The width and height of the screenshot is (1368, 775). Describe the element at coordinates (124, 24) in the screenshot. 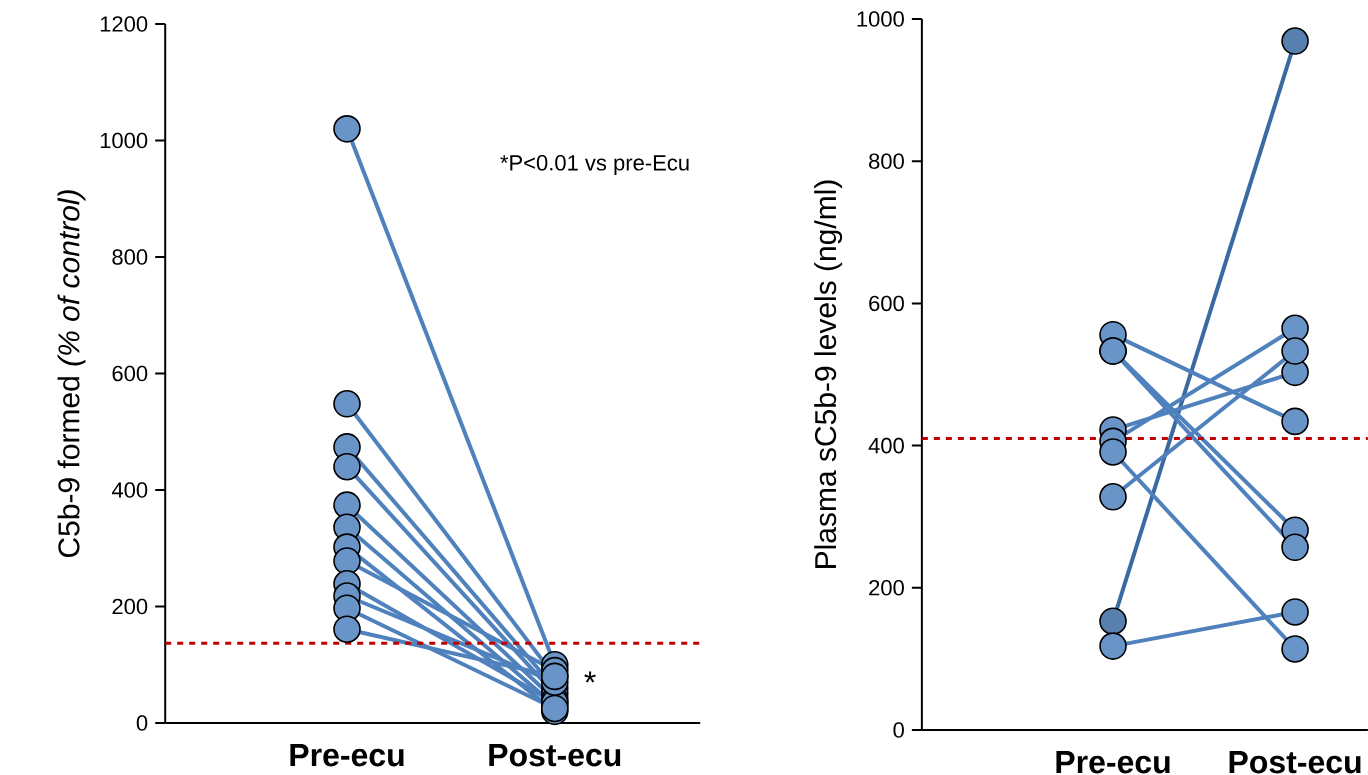

I see `y-tick-label: 1200` at that location.